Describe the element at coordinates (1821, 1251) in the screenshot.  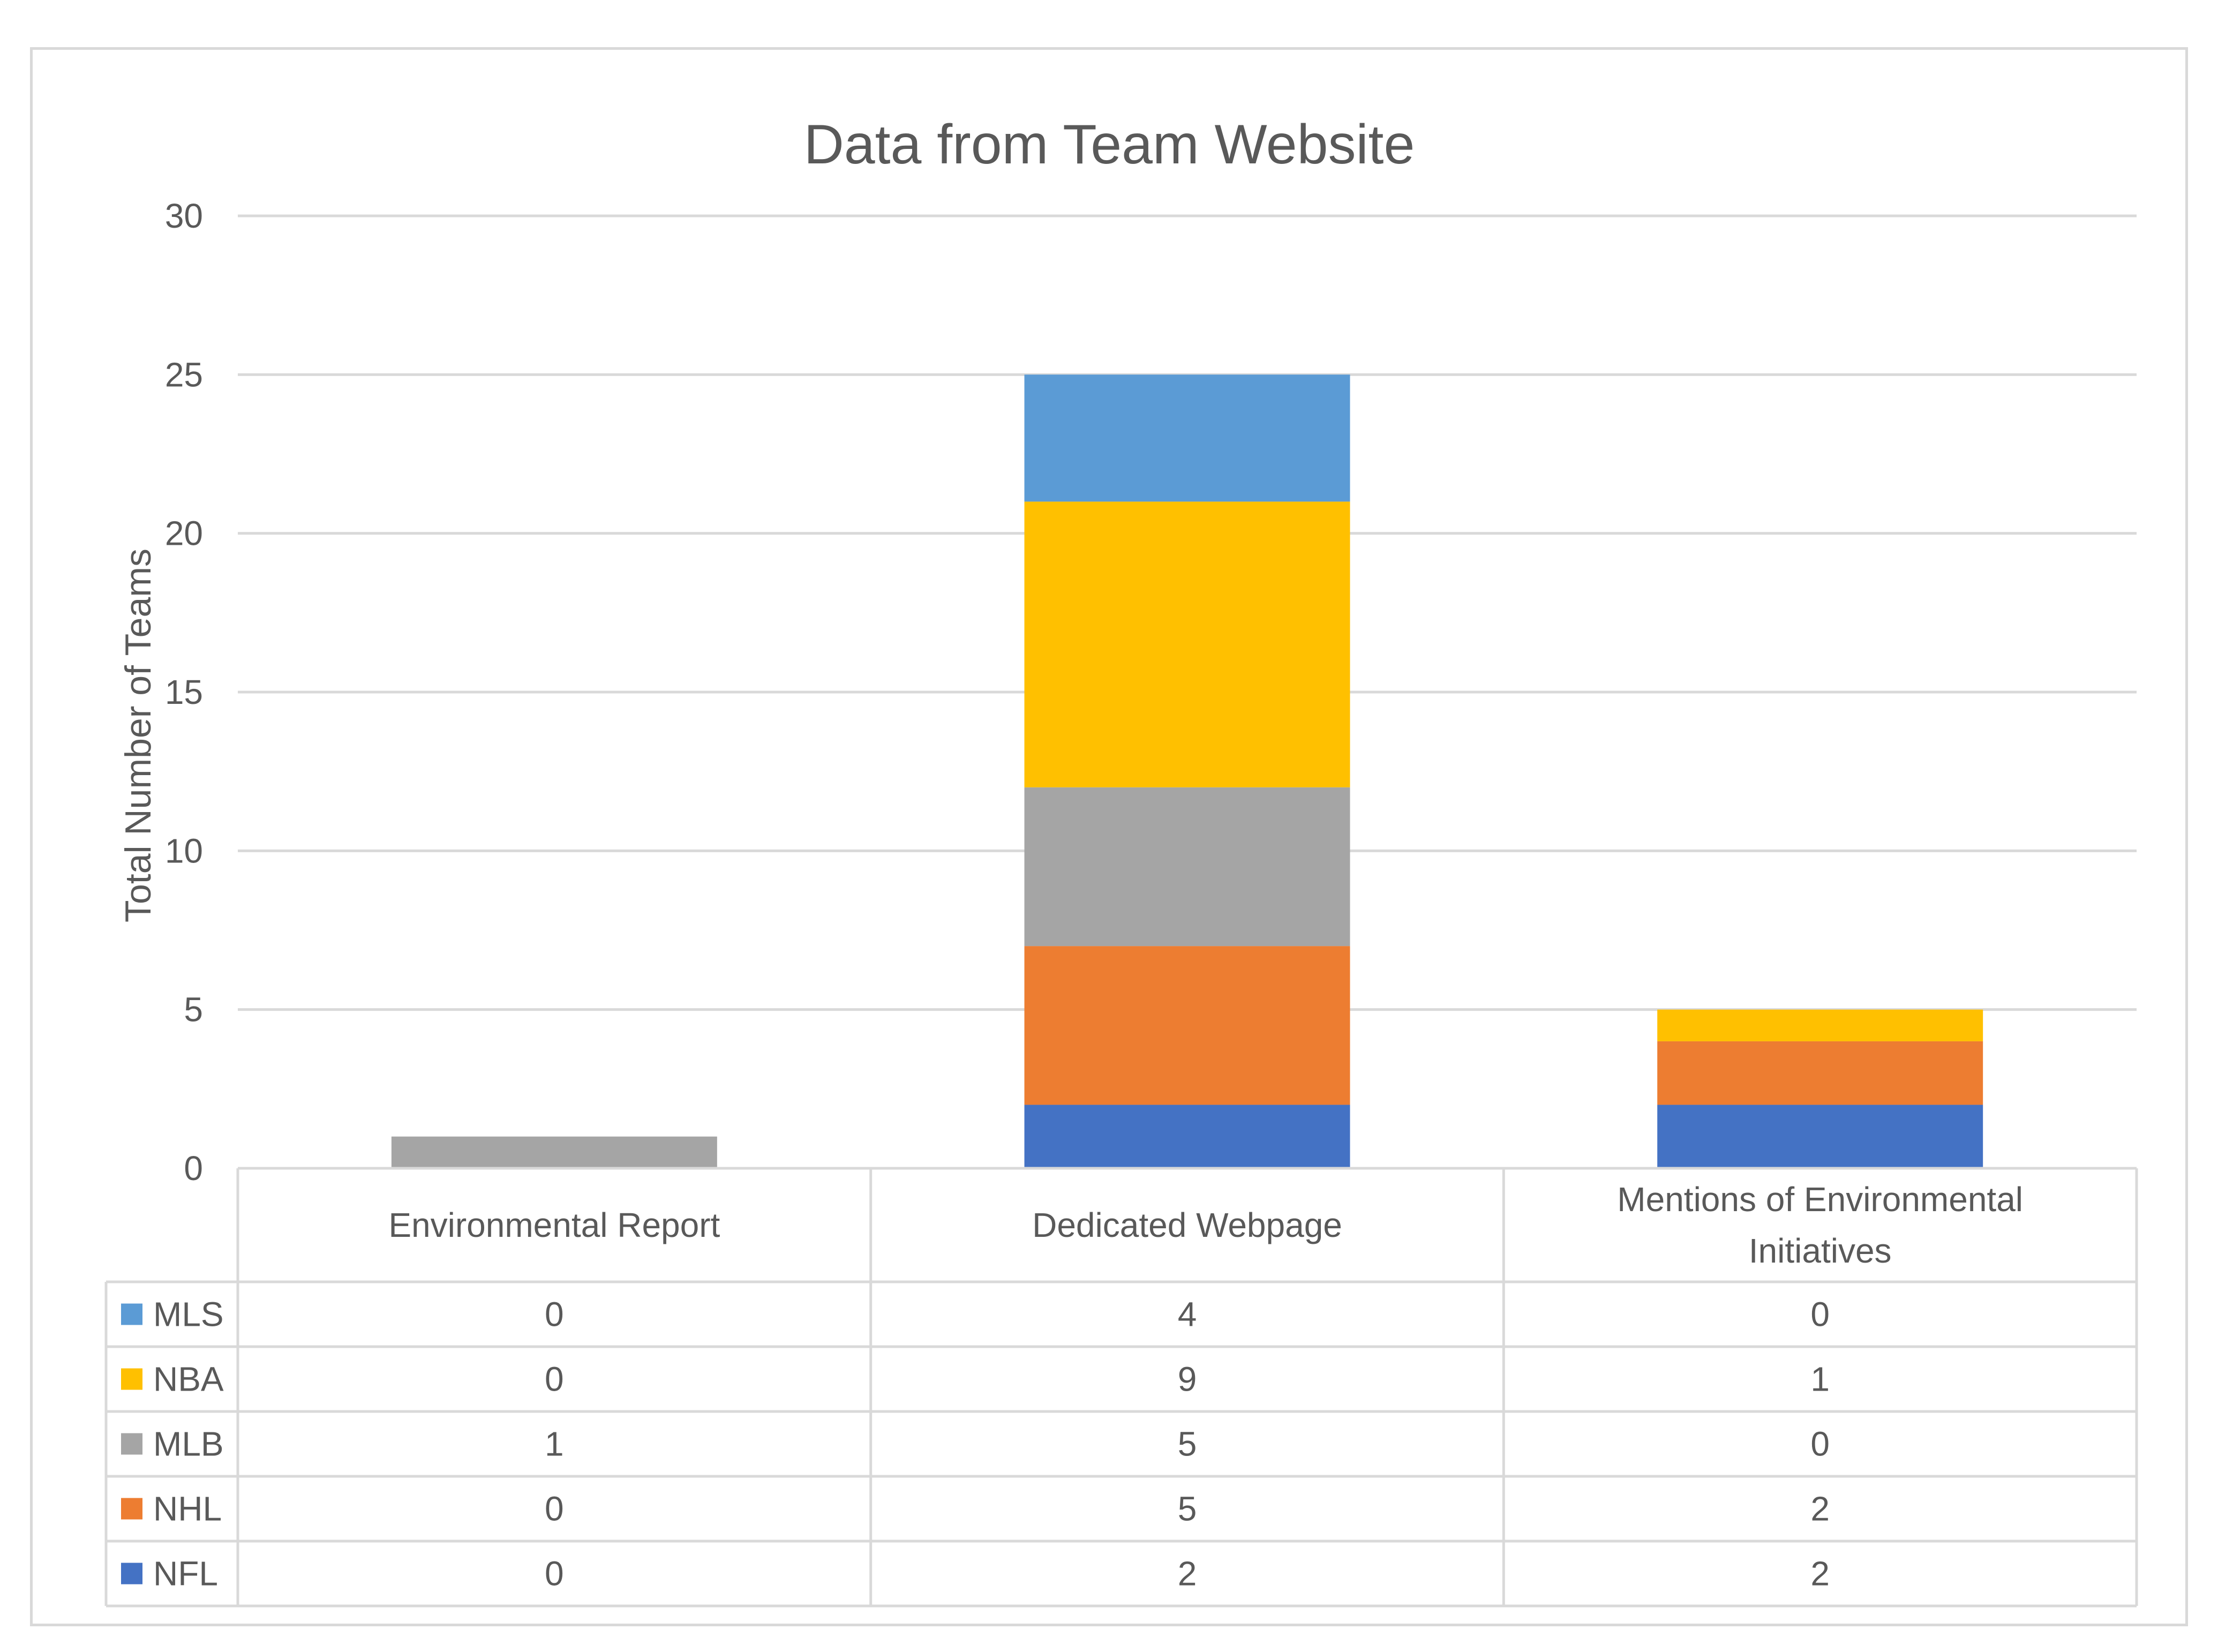
I see `category-label-line: Initiatives` at that location.